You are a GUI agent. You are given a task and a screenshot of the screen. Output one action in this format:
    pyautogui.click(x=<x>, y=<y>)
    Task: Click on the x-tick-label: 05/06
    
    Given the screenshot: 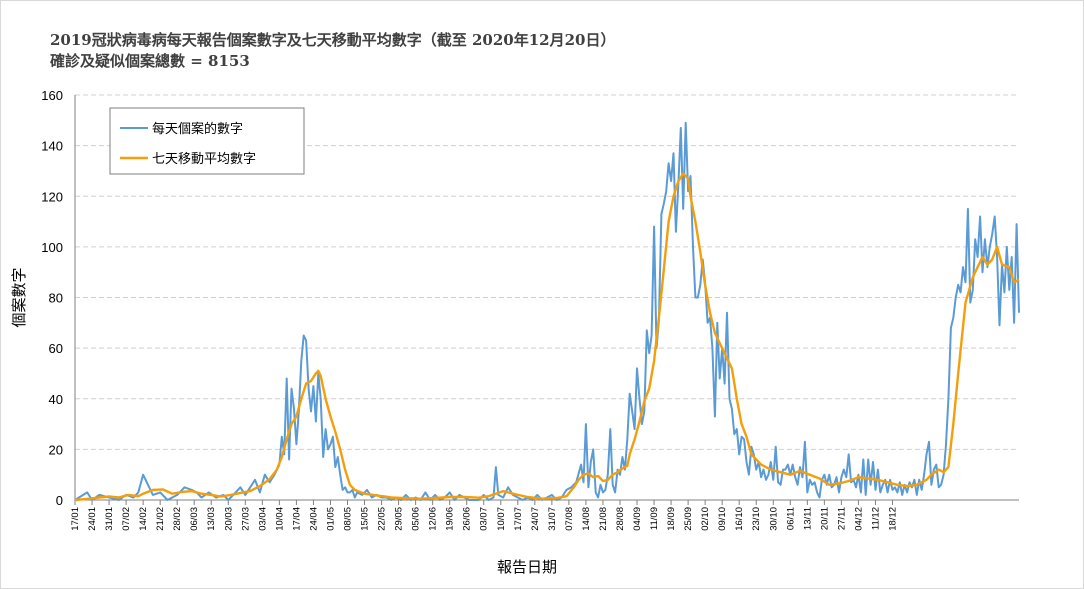 What is the action you would take?
    pyautogui.click(x=416, y=519)
    